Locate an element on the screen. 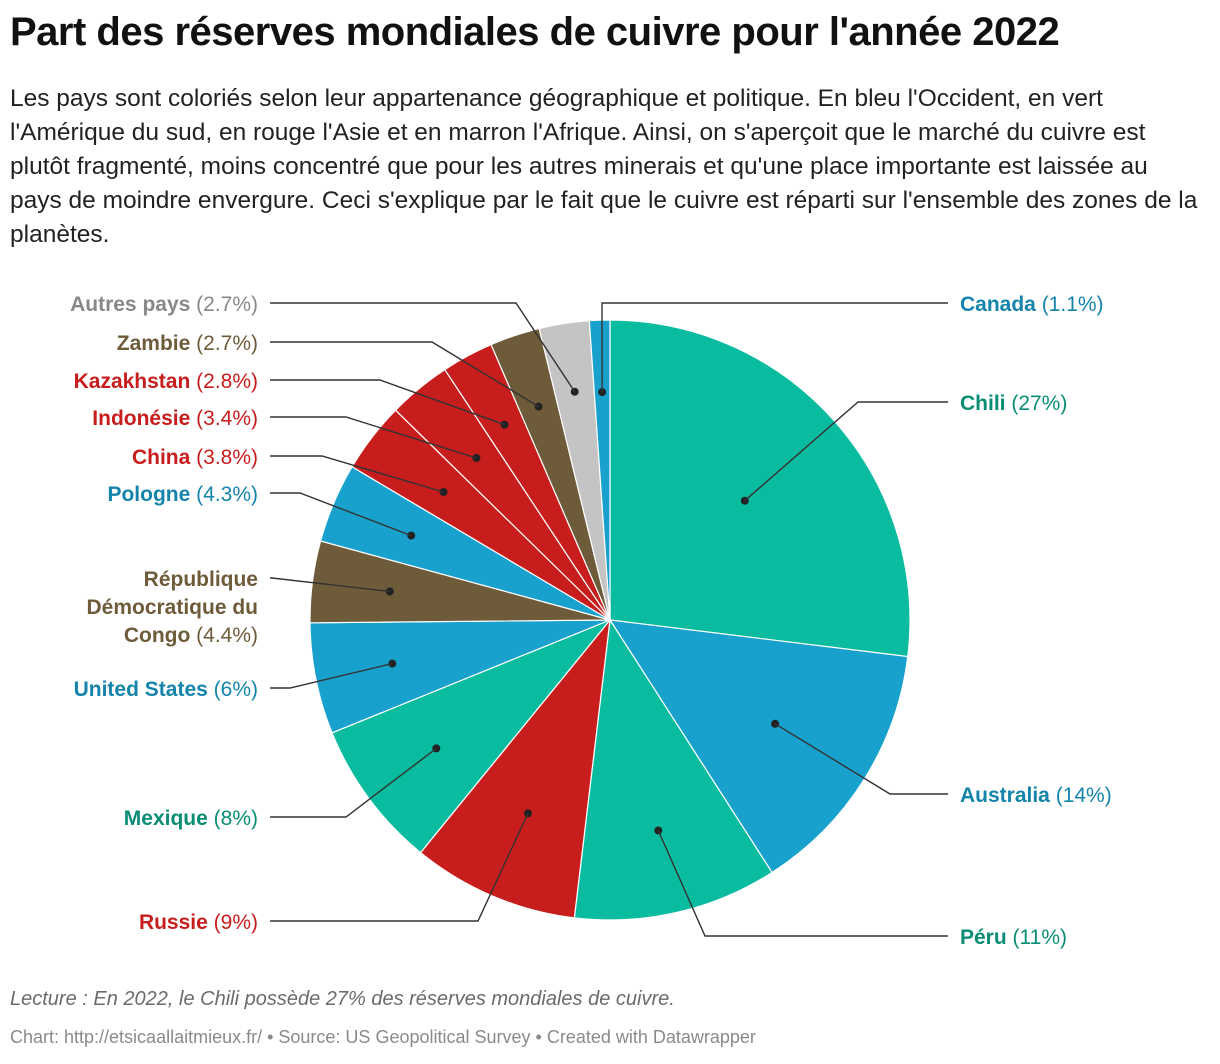 The width and height of the screenshot is (1220, 1064). slice-label-mexique: Mexique (8%) is located at coordinates (191, 818).